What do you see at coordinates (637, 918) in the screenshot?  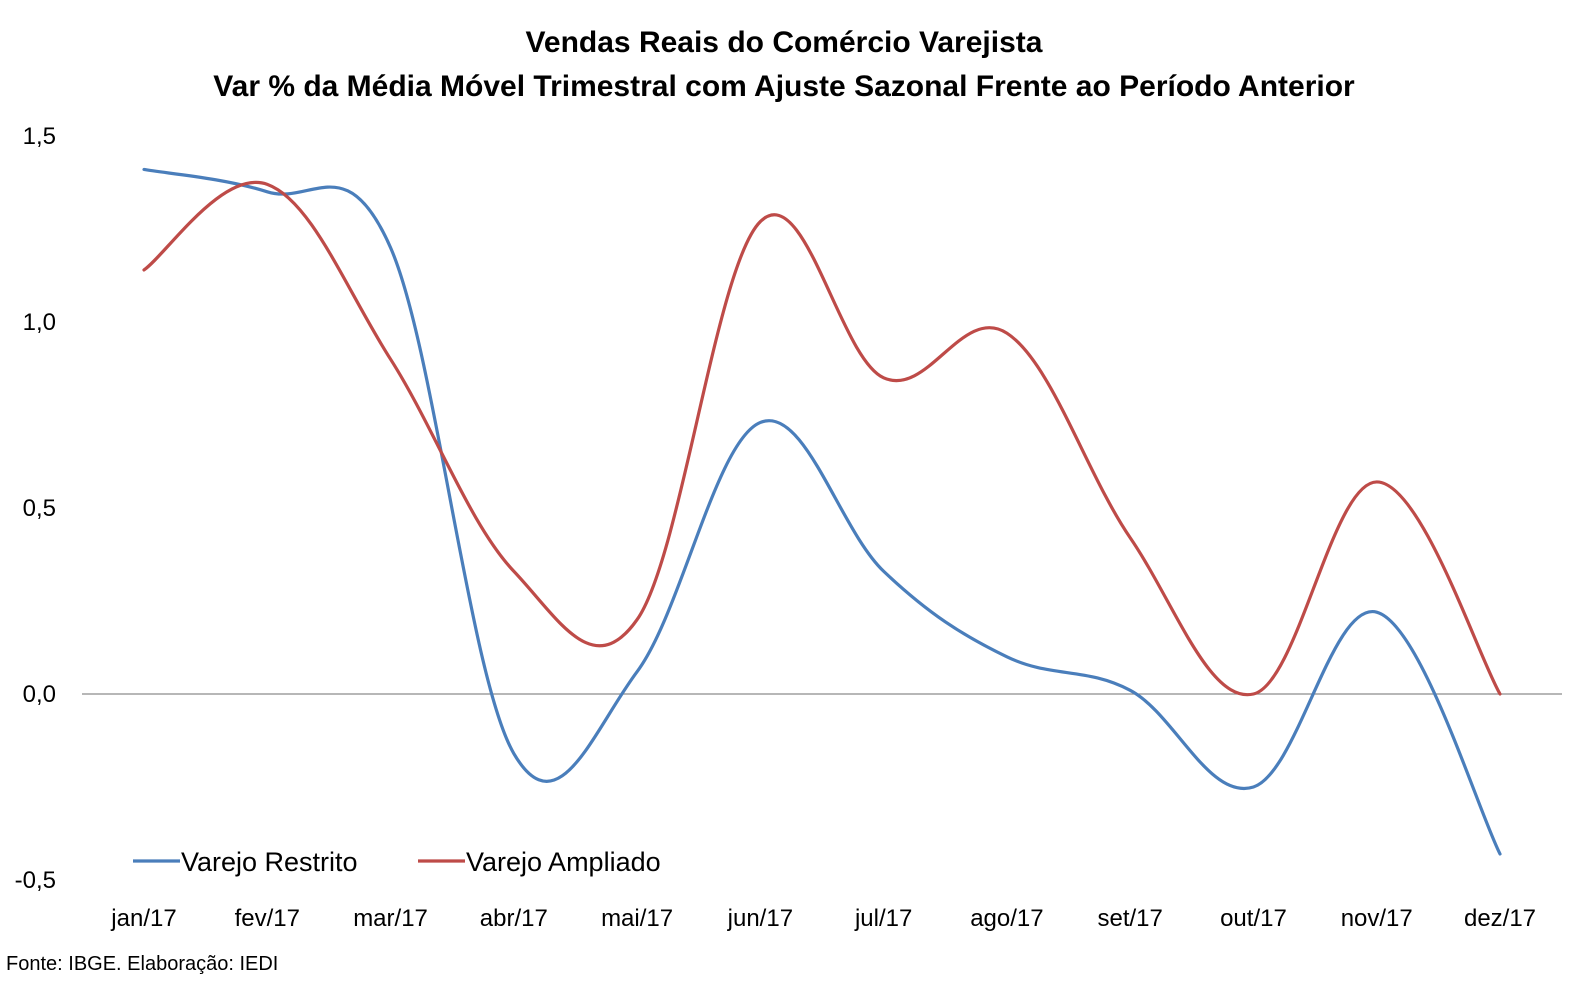 I see `x-tick-label: mai/17` at bounding box center [637, 918].